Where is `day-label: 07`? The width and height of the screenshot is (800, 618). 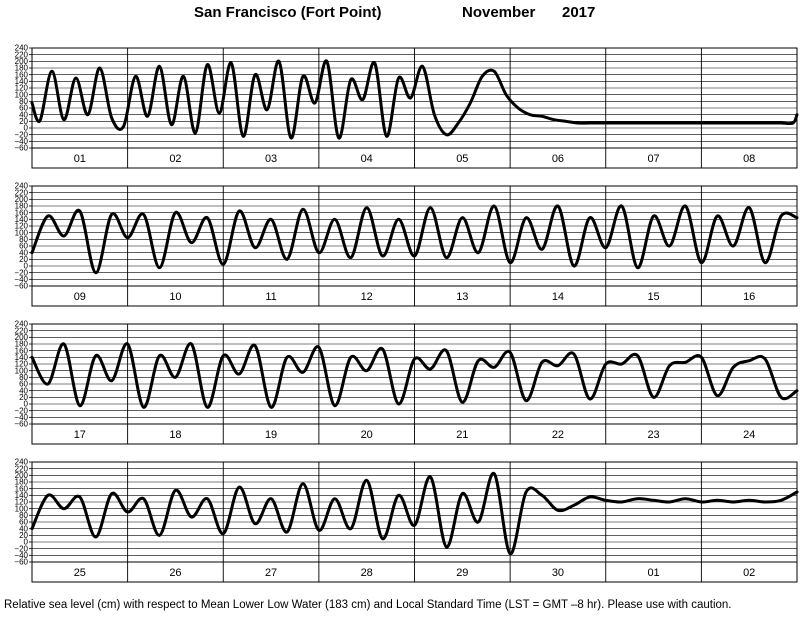 day-label: 07 is located at coordinates (653, 159).